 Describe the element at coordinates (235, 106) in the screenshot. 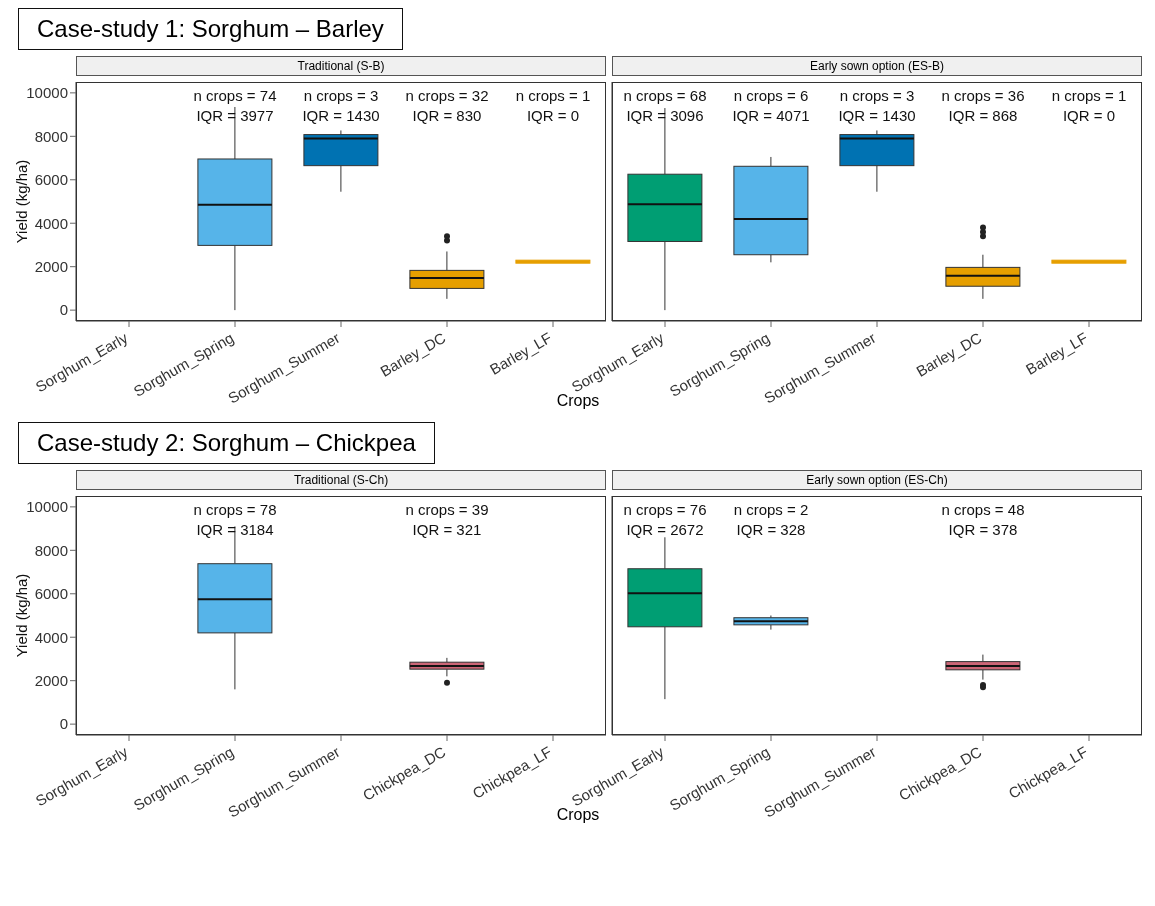

I see `annotation: n crops = 74 IQR = 3977` at that location.